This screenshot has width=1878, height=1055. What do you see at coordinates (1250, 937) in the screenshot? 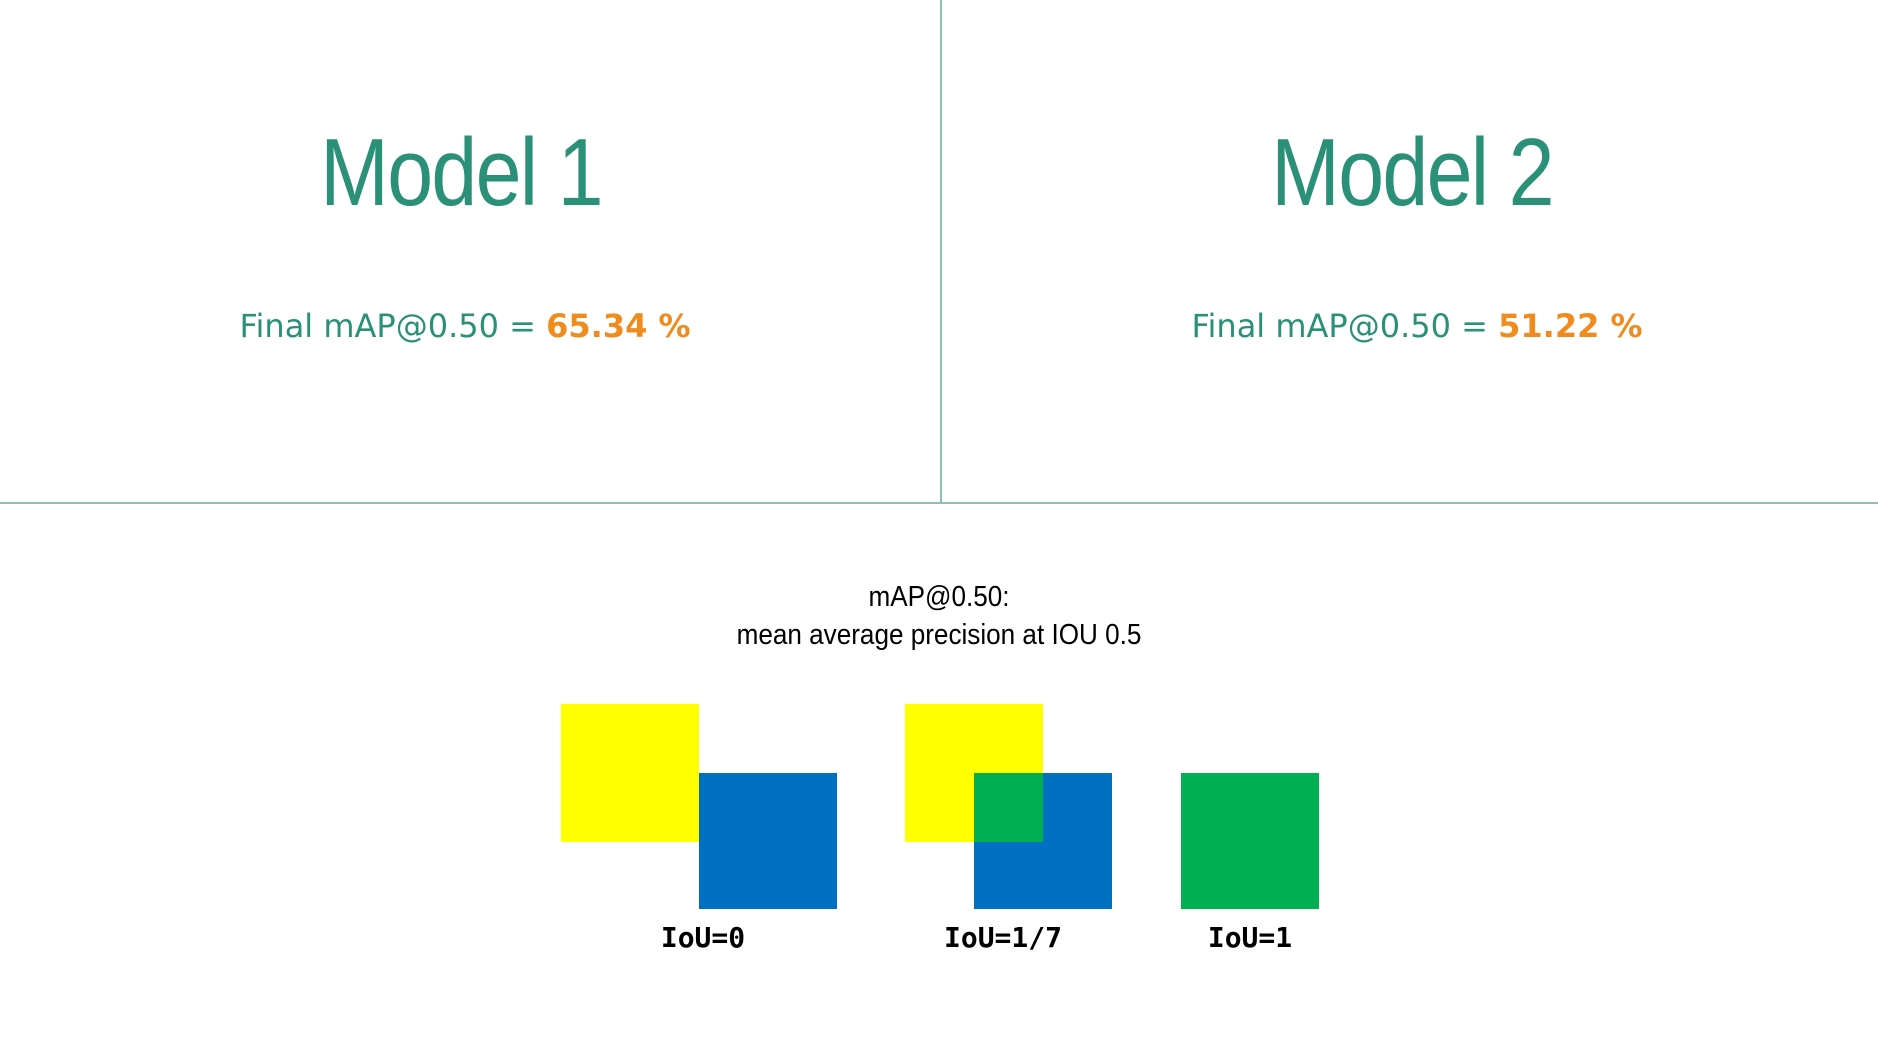
I see `iou-1-label: IoU=1` at bounding box center [1250, 937].